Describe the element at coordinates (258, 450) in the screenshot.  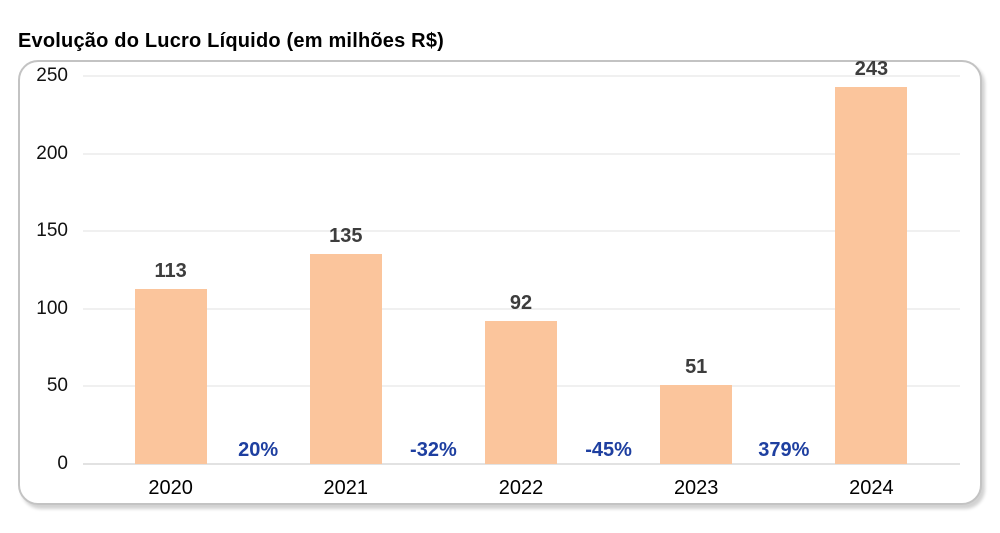
I see `pct-change-label: 20%` at that location.